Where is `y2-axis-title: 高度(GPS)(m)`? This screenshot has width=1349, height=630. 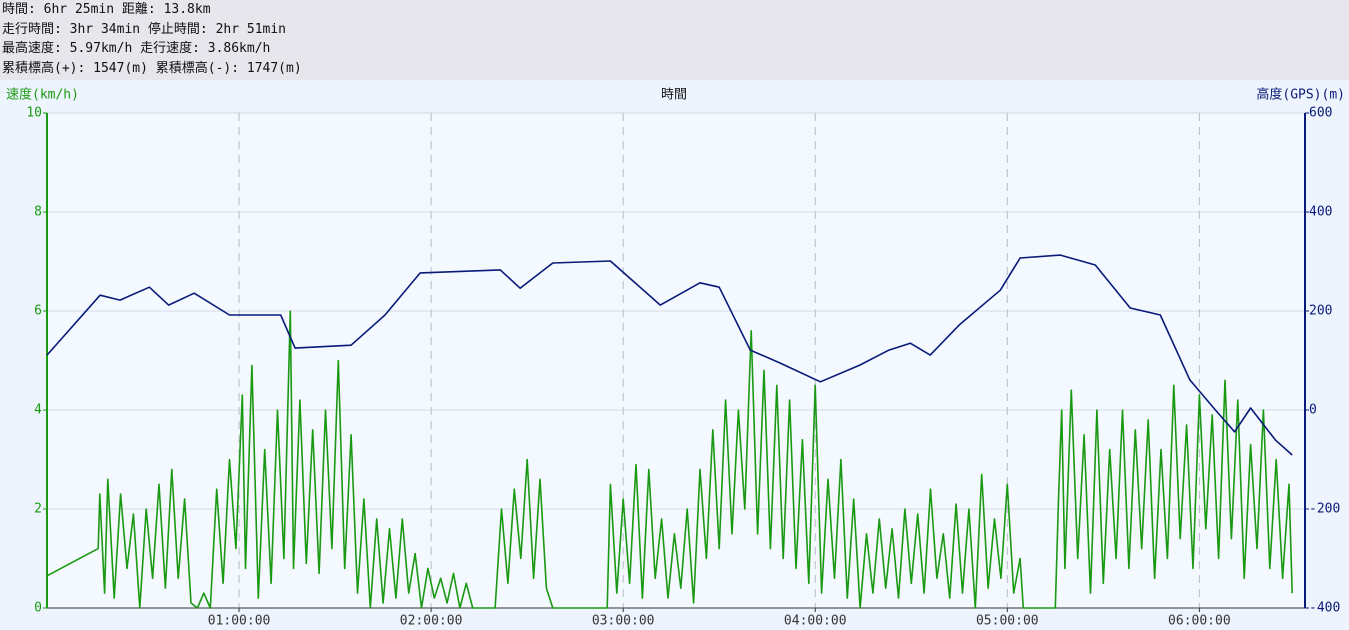 y2-axis-title: 高度(GPS)(m) is located at coordinates (1300, 95).